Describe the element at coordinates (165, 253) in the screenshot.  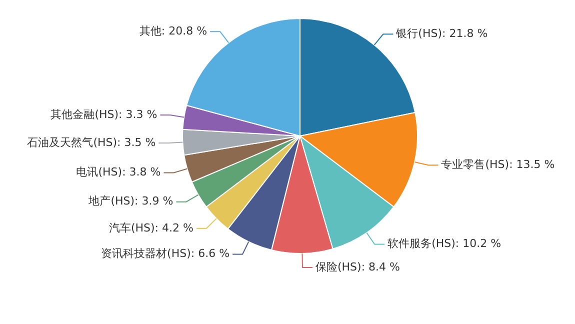
I see `slice-label: 资讯科技器材(HS): 6.6 %` at that location.